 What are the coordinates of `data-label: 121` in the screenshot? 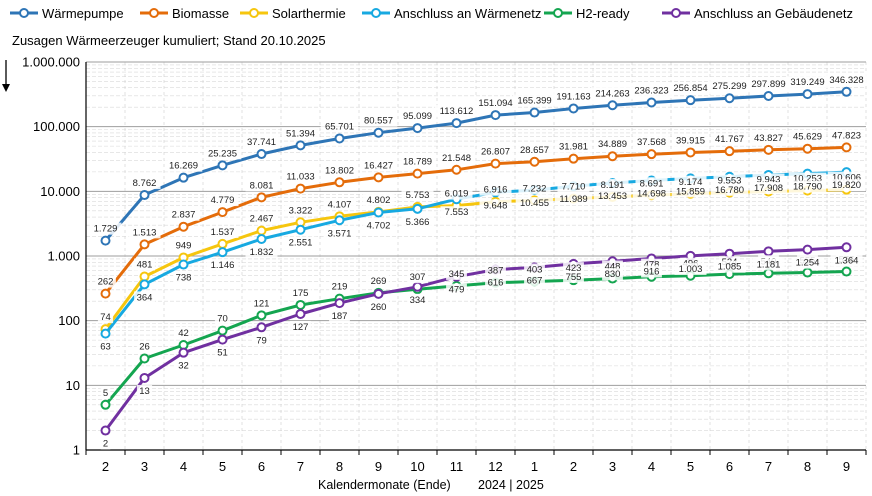 It's located at (262, 303).